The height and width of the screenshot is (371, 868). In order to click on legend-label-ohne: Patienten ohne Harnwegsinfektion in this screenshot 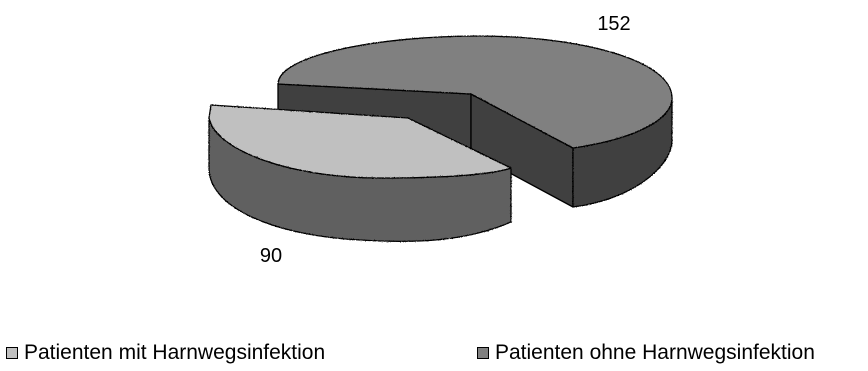, I will do `click(655, 352)`.